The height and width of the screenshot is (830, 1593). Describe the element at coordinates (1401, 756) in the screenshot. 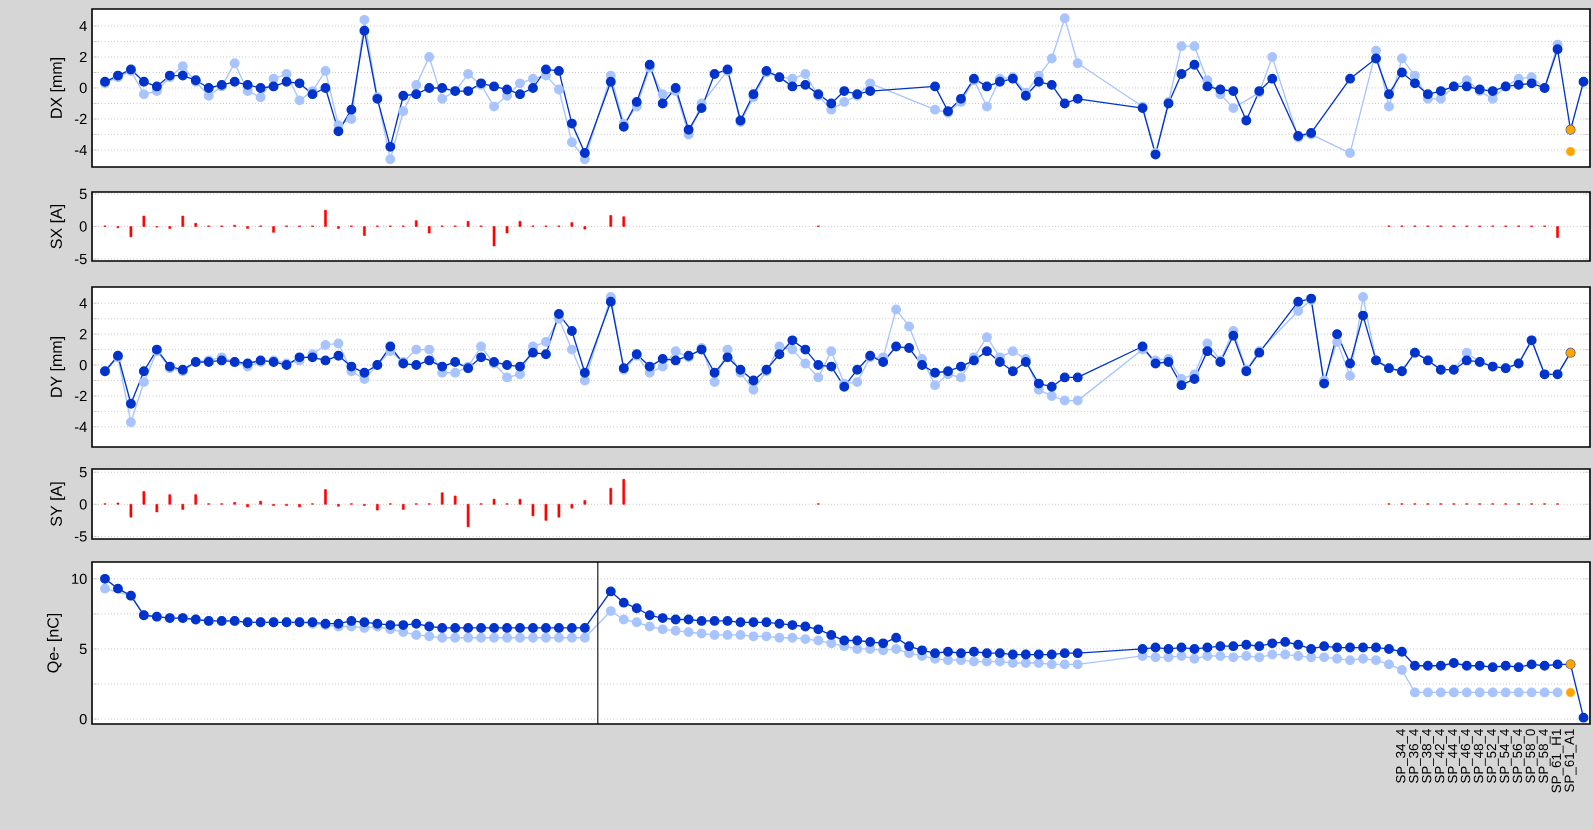

I see `x-tick-label: SP_34_4` at that location.